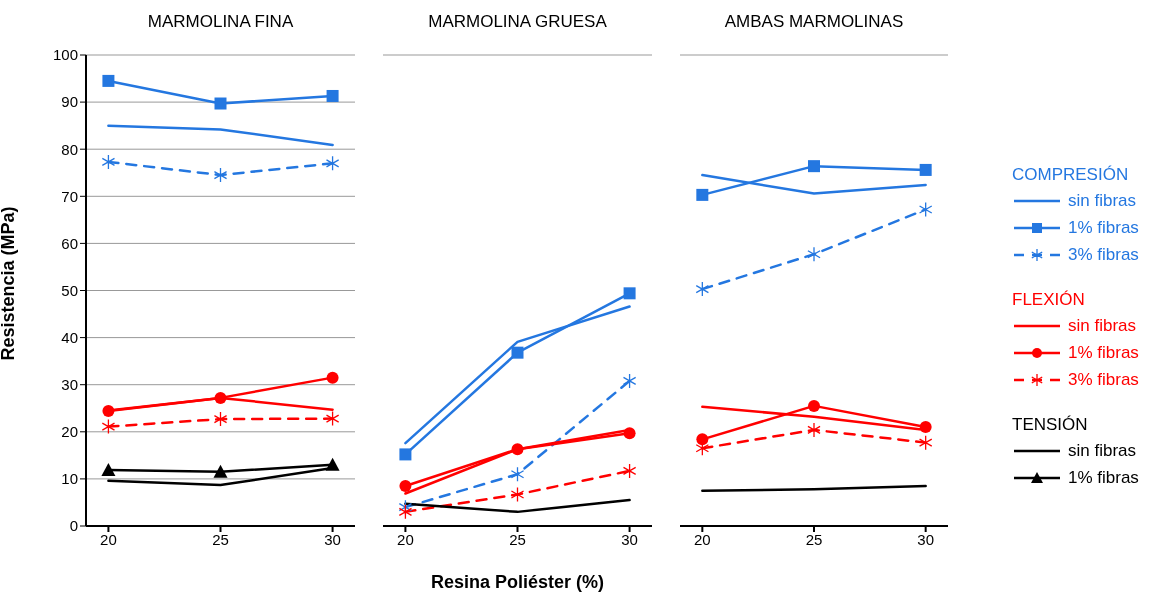 This screenshot has height=601, width=1165. What do you see at coordinates (69, 196) in the screenshot?
I see `y-tick-label: 70` at bounding box center [69, 196].